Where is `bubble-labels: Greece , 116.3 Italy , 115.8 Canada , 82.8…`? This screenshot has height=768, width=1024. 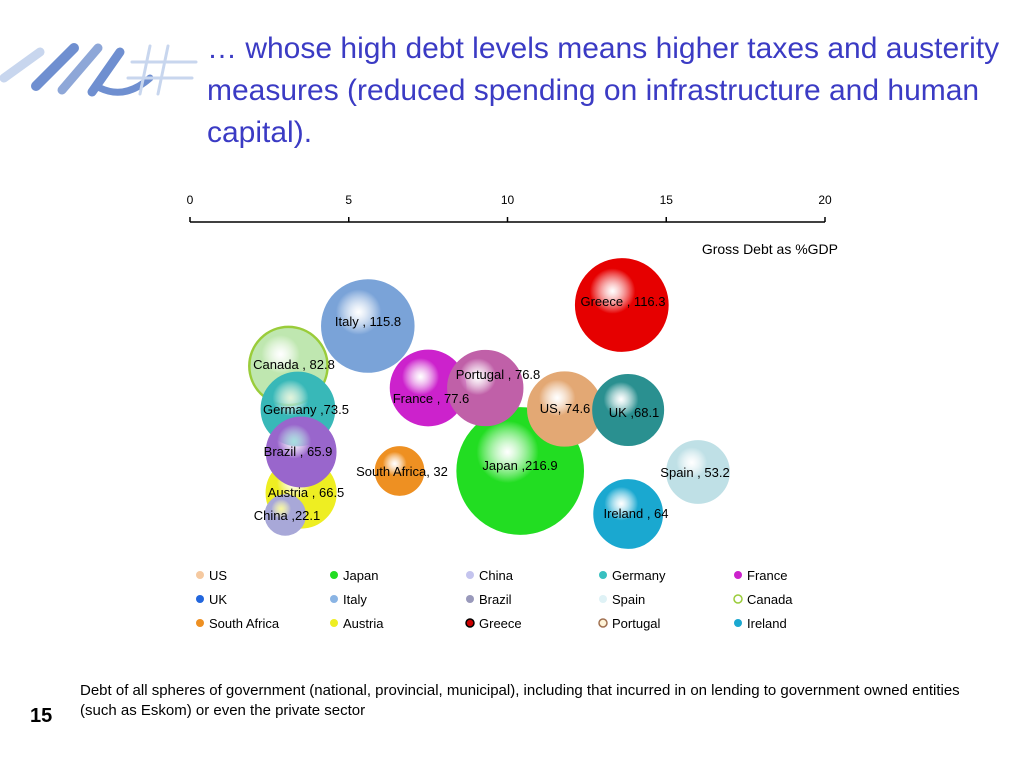
bubble-labels: Greece , 116.3 Italy , 115.8 Canada , 82.8… is located at coordinates (491, 408).